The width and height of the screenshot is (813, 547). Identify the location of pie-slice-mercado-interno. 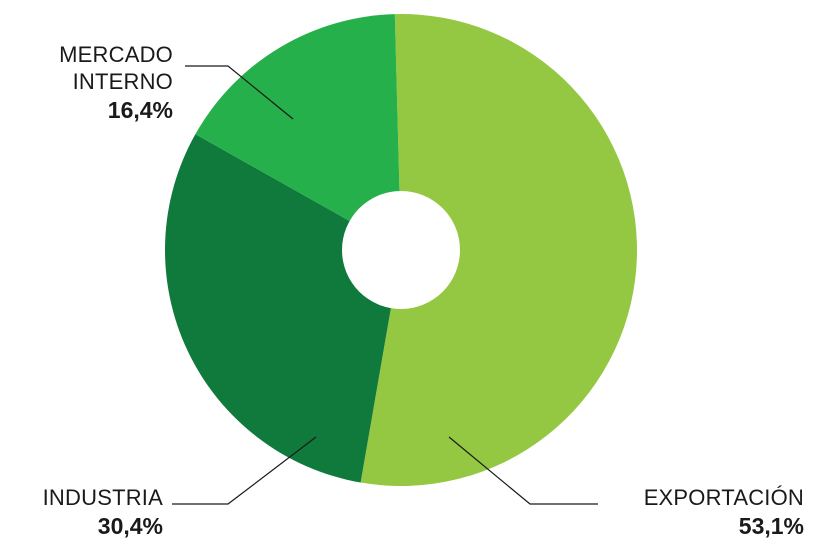
(298, 132).